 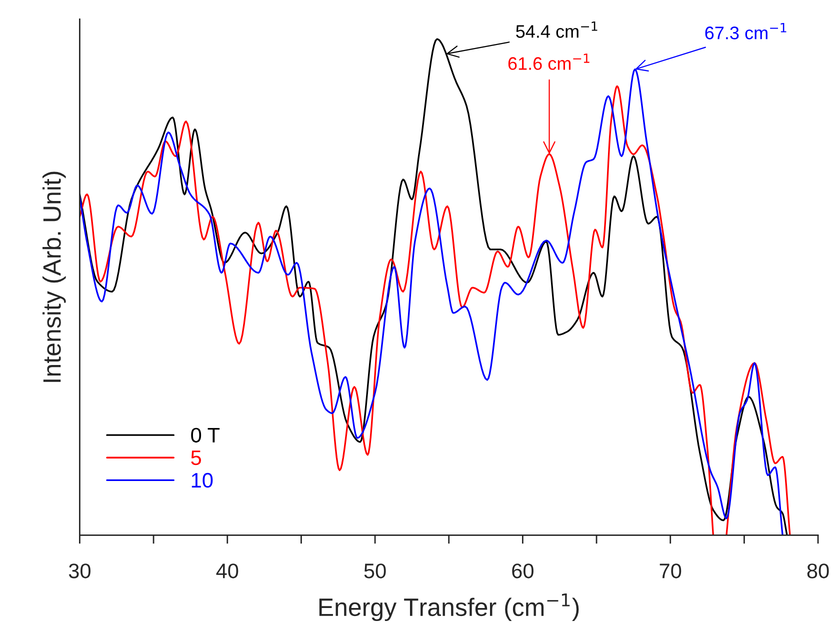 What do you see at coordinates (205, 435) in the screenshot?
I see `legend-label: 0 T` at bounding box center [205, 435].